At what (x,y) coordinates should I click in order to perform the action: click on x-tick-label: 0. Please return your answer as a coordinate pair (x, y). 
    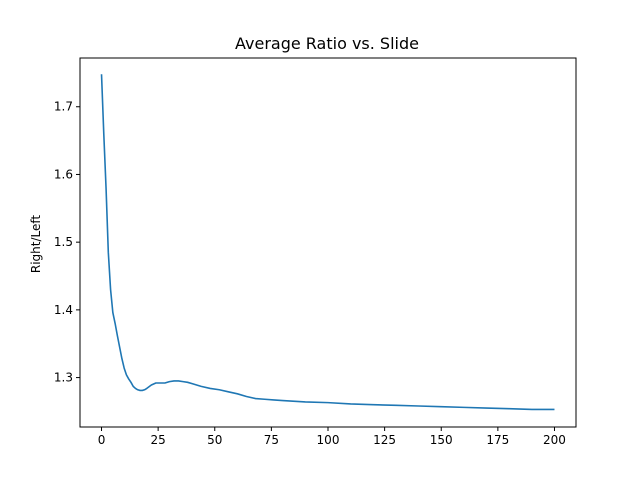
    Looking at the image, I should click on (102, 440).